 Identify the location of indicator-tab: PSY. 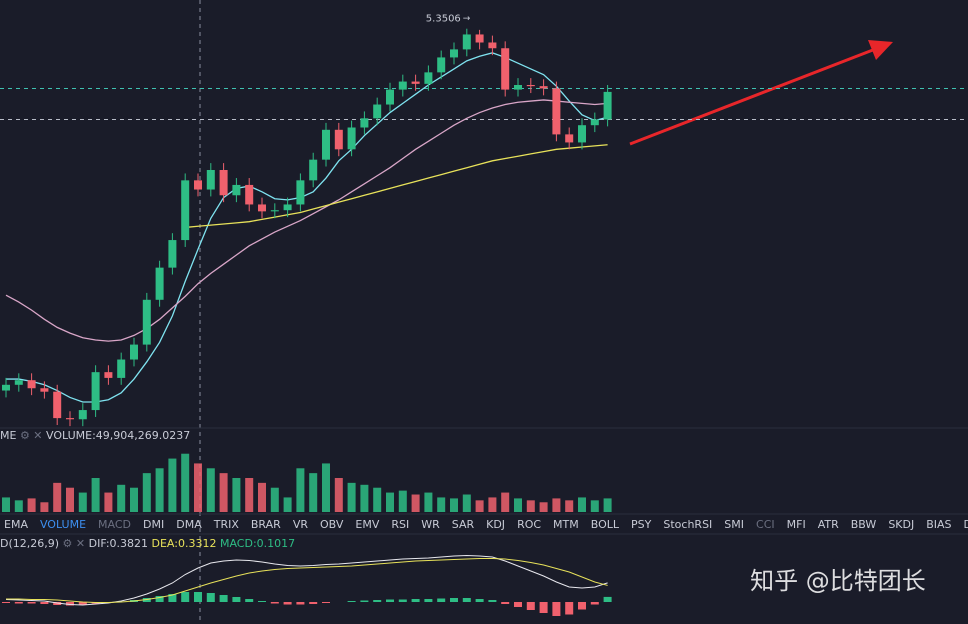
(641, 524).